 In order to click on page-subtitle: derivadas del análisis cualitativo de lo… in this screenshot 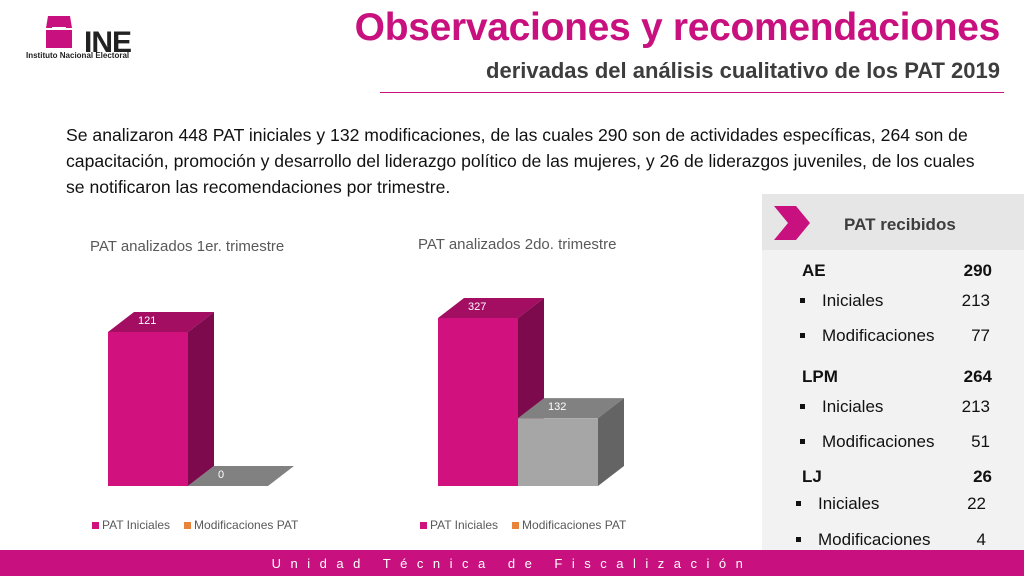, I will do `click(743, 70)`.